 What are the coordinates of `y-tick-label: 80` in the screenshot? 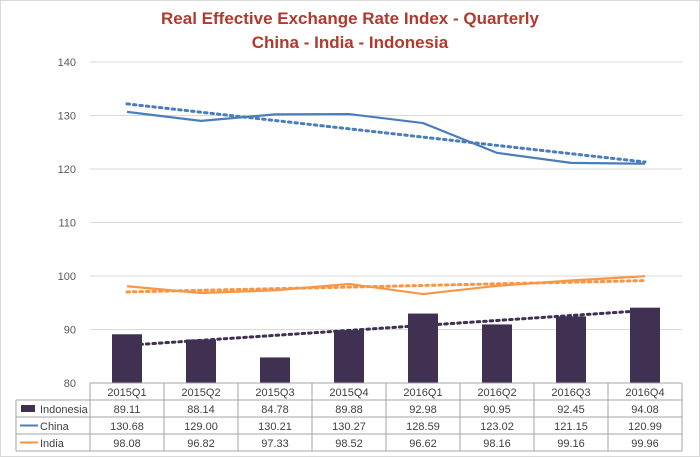 It's located at (70, 384).